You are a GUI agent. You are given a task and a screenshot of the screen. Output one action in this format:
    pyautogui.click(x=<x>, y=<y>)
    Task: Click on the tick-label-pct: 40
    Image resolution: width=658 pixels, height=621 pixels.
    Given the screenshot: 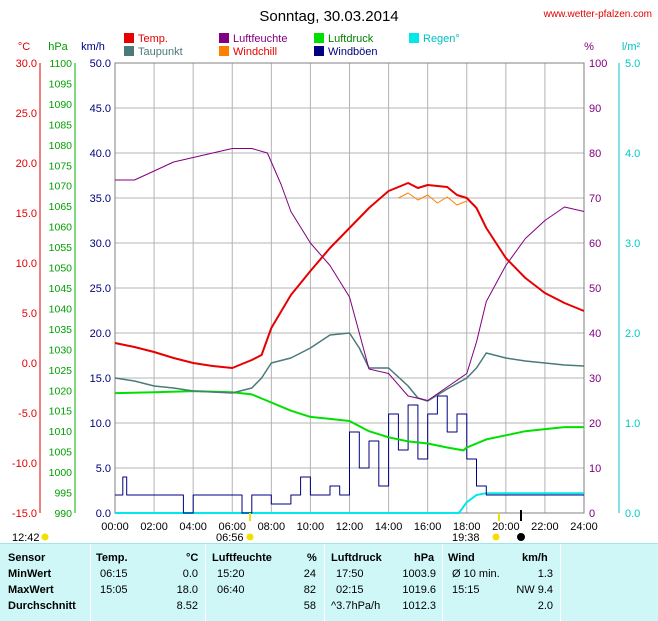 What is the action you would take?
    pyautogui.click(x=595, y=334)
    